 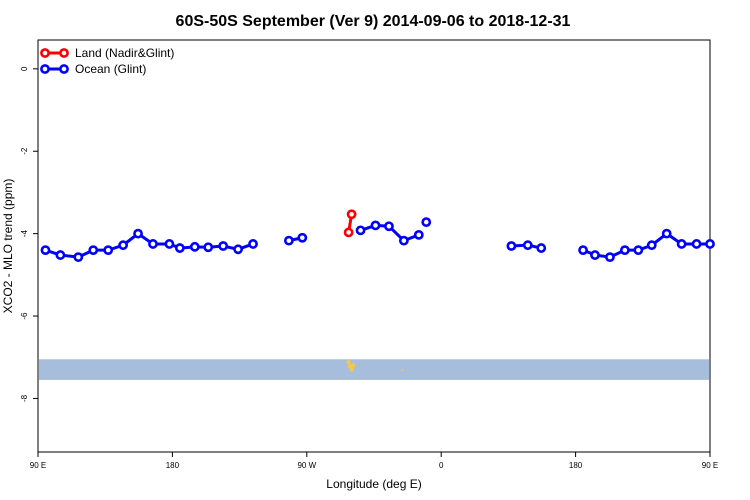 What do you see at coordinates (24, 234) in the screenshot?
I see `y-tick-label: -4` at bounding box center [24, 234].